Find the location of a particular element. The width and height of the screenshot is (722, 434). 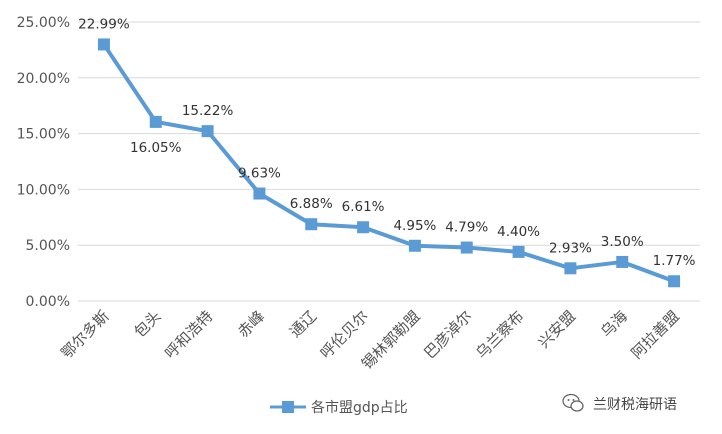

x-category-label: 包头 is located at coordinates (148, 324).